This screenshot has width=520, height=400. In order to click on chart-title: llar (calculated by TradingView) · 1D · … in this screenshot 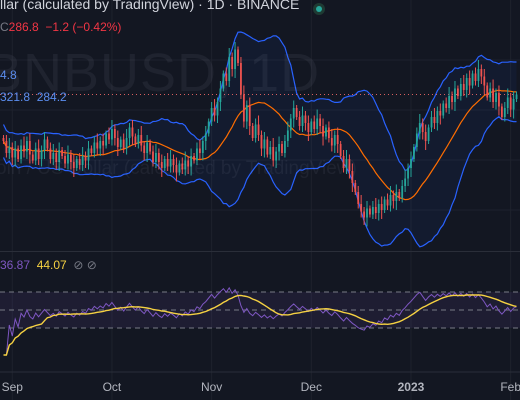, I will do `click(149, 6)`.